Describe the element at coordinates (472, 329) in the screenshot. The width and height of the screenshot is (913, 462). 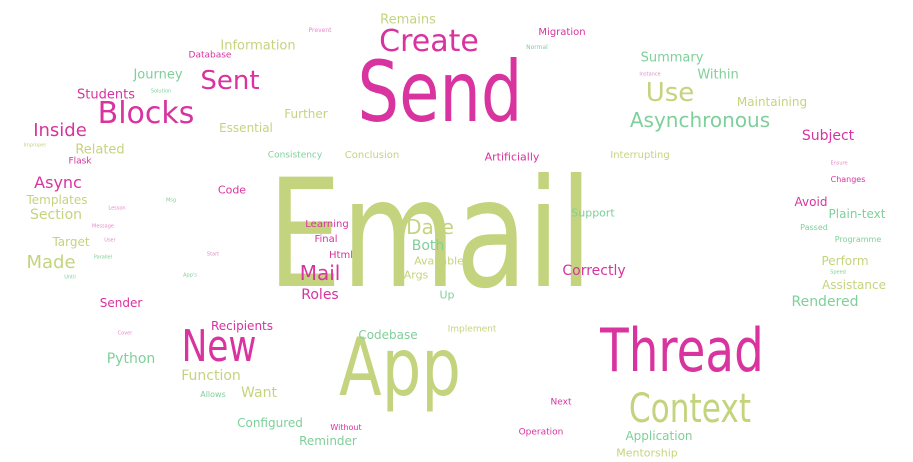
I see `word-implement: Implement` at that location.